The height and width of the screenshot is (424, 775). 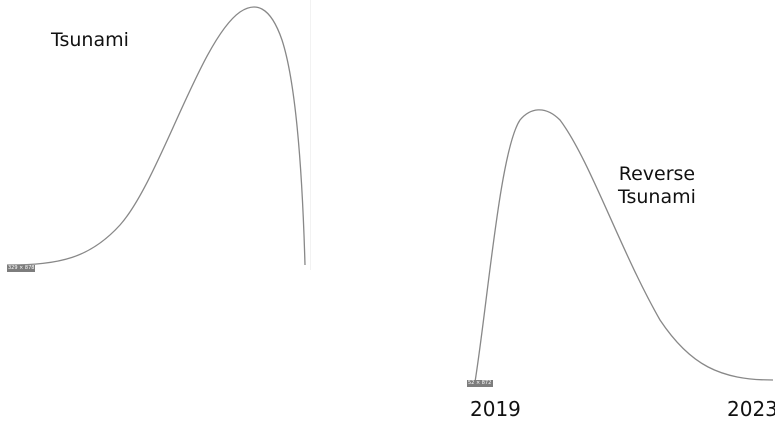 I want to click on reverse-label-line2: Tsunami, so click(x=657, y=197).